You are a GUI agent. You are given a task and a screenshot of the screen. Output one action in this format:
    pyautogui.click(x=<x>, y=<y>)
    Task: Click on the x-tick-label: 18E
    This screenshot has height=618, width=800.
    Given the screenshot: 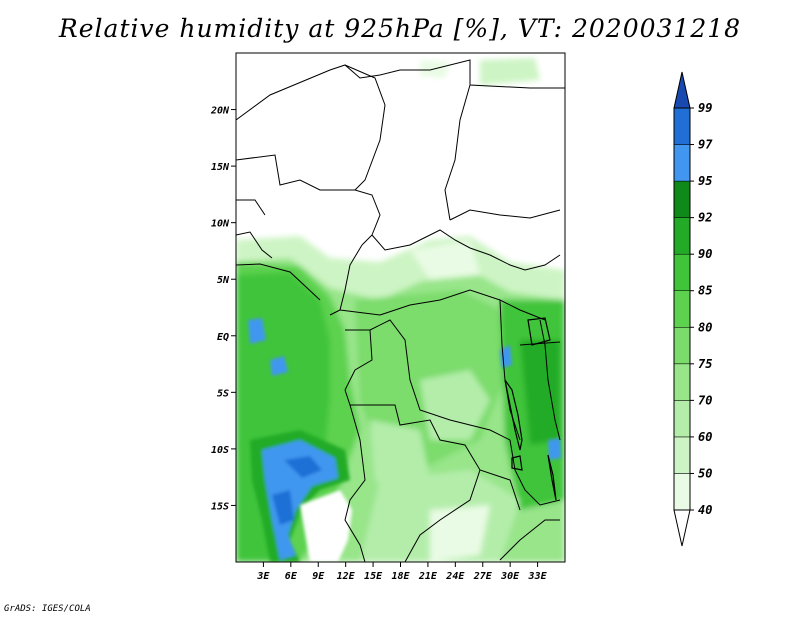 What is the action you would take?
    pyautogui.click(x=400, y=576)
    